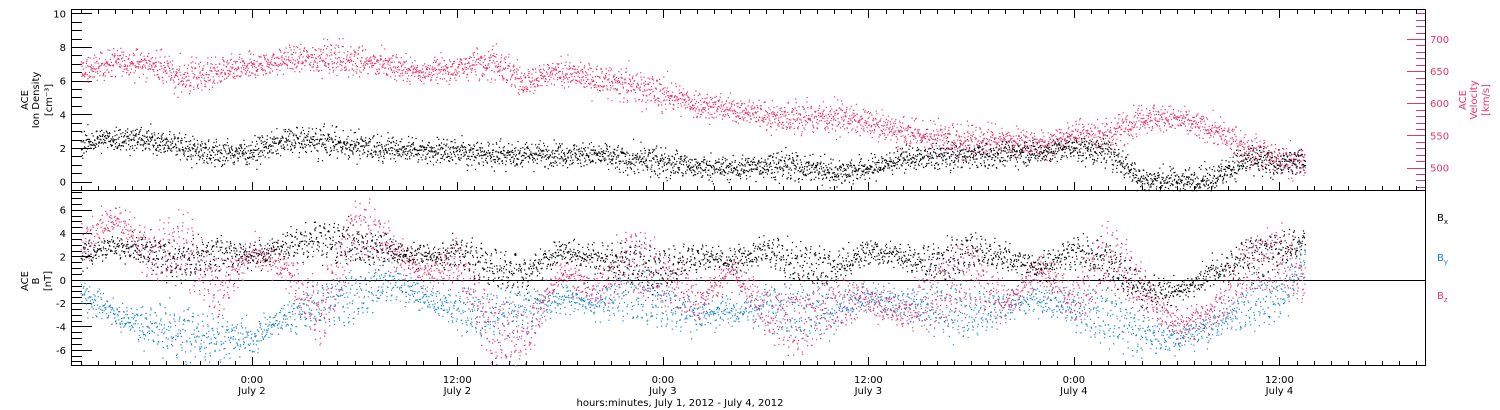 Image resolution: width=1500 pixels, height=410 pixels. What do you see at coordinates (1486, 100) in the screenshot?
I see `velocity-axis-title-line3: [km/s]` at bounding box center [1486, 100].